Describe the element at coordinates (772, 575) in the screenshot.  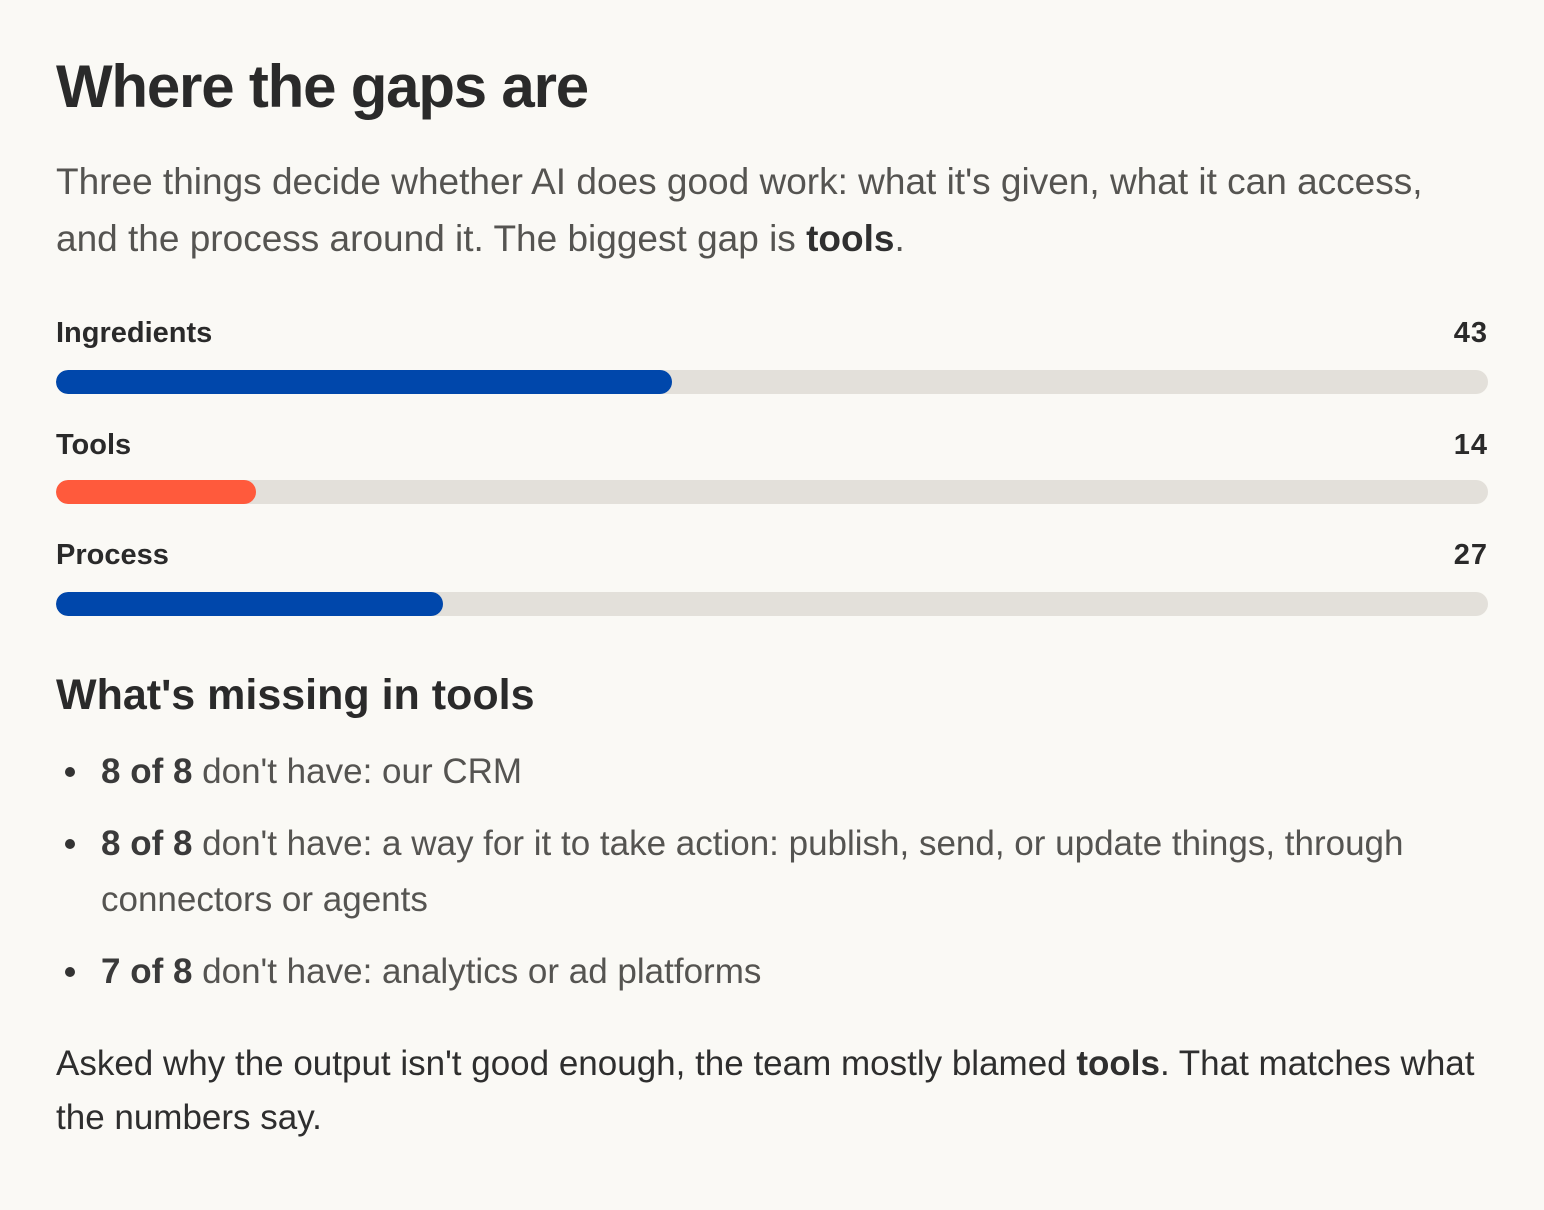
I see `metric-process: Process 27` at that location.